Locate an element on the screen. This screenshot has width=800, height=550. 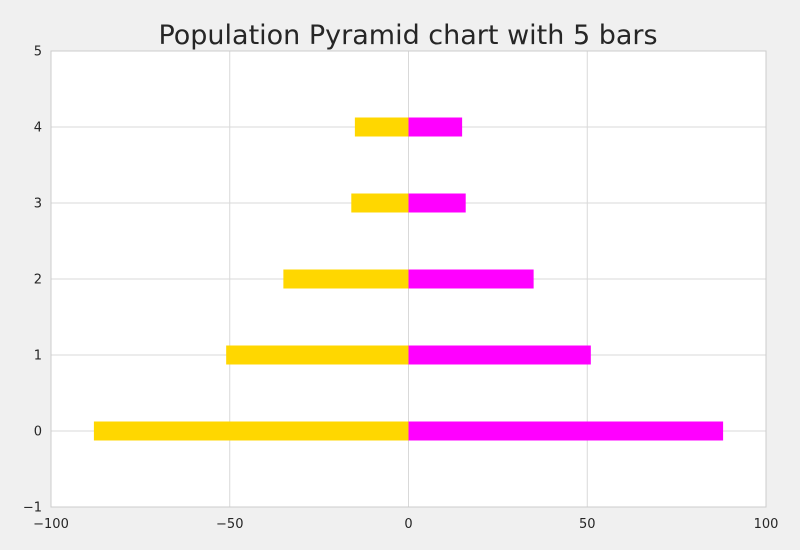
x-tick-label-1: −50 is located at coordinates (229, 524).